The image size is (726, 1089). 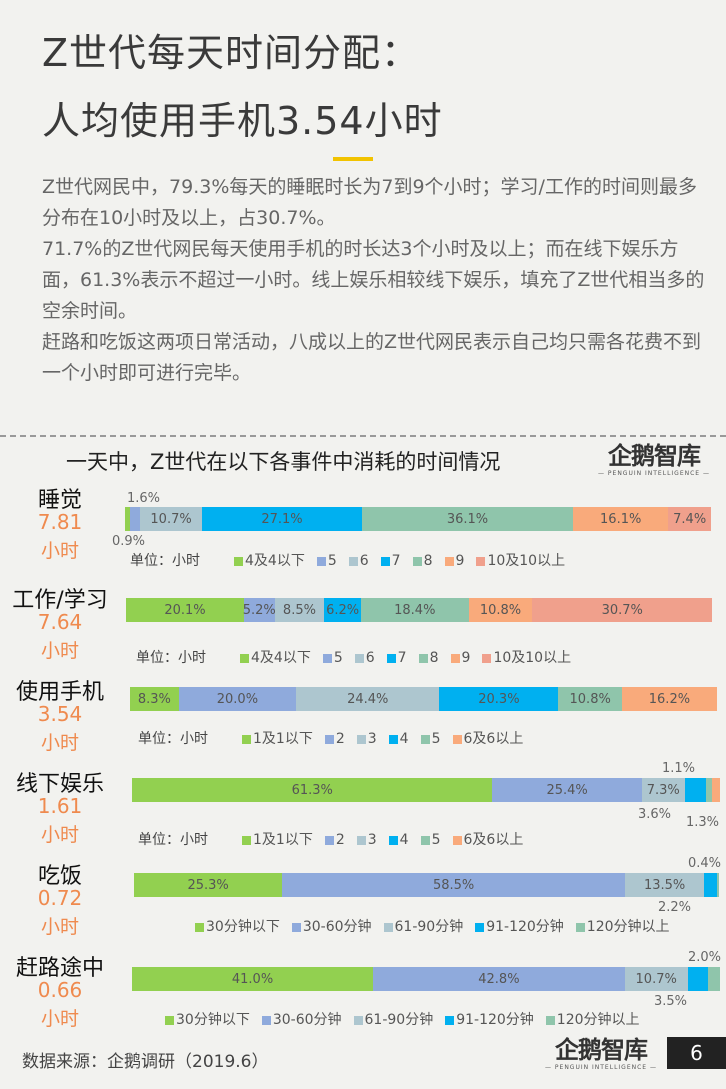 What do you see at coordinates (154, 699) in the screenshot?
I see `bar-segment: 8.3%` at bounding box center [154, 699].